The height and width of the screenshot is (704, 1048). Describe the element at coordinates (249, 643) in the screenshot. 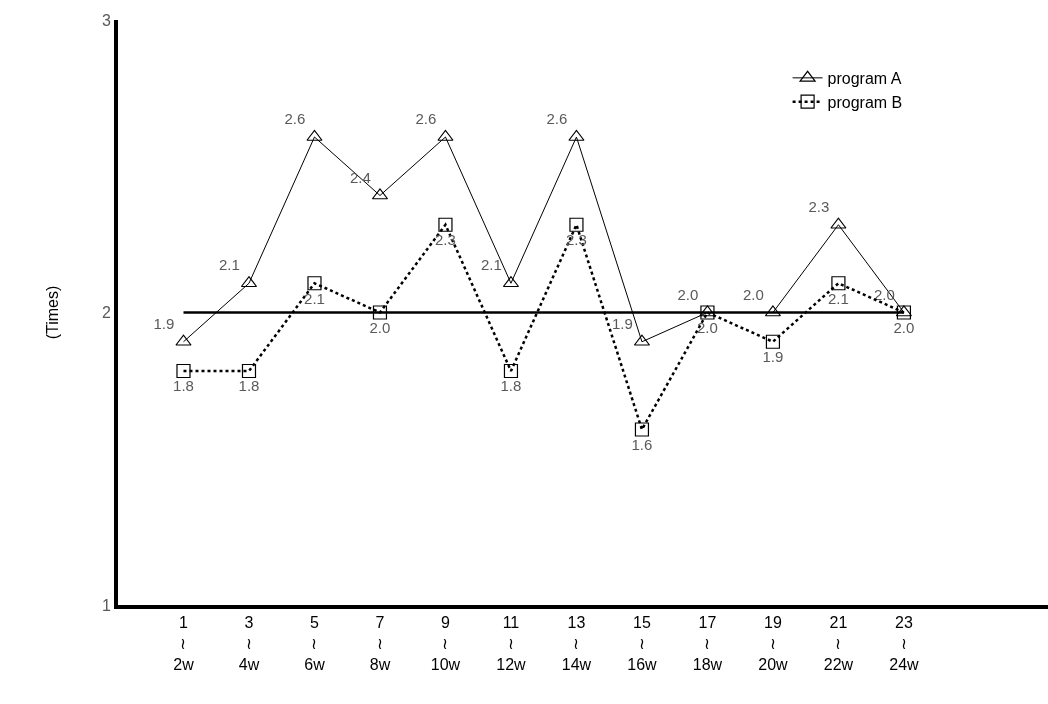

I see `x-tick-label: 3 ≀ 4w` at that location.